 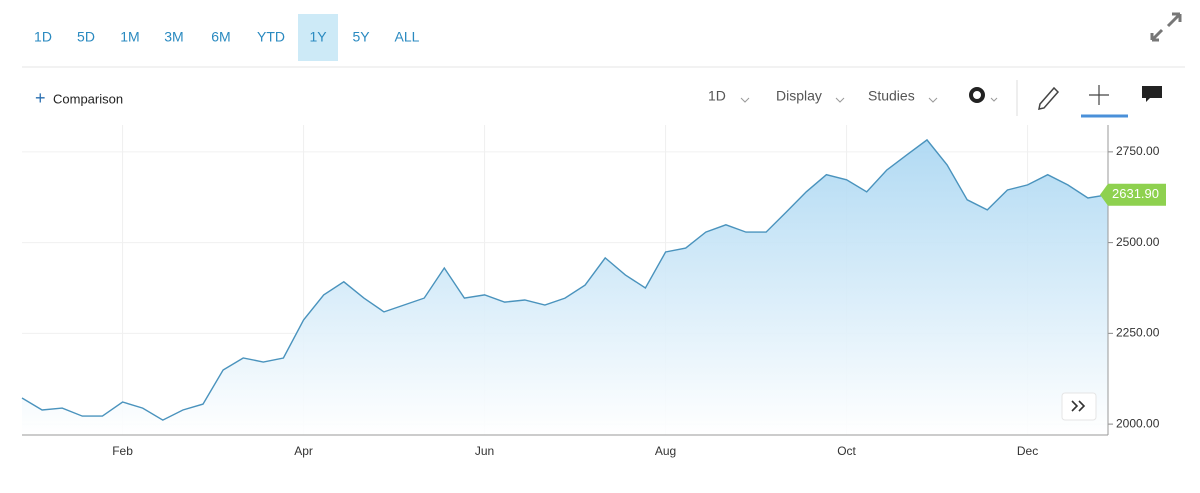 What do you see at coordinates (129, 37) in the screenshot?
I see `range-button: 1M` at bounding box center [129, 37].